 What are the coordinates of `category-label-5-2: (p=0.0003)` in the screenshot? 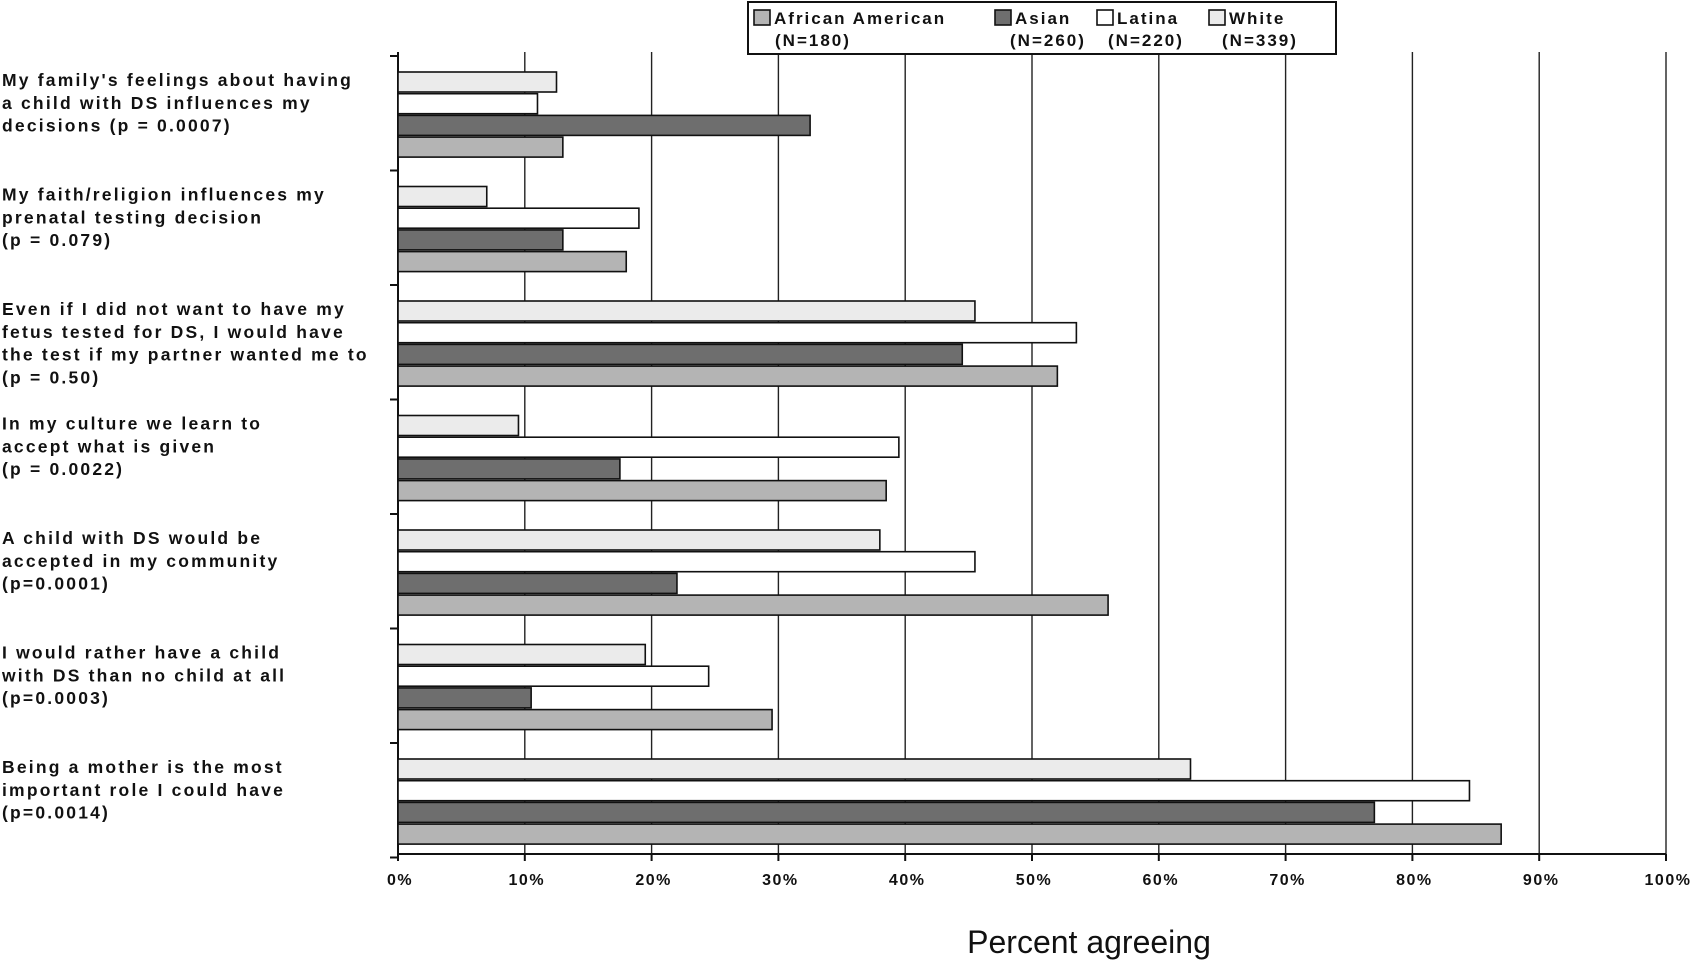 It's located at (56, 698).